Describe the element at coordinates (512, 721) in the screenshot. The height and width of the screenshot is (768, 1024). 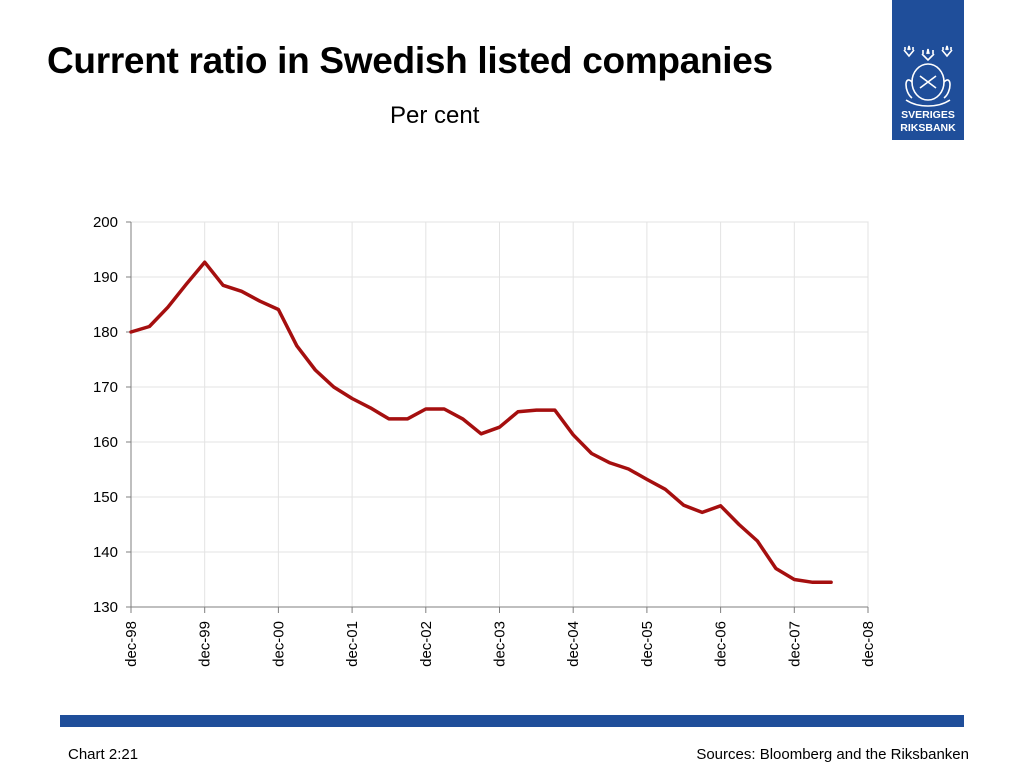
I see `footer-bar` at that location.